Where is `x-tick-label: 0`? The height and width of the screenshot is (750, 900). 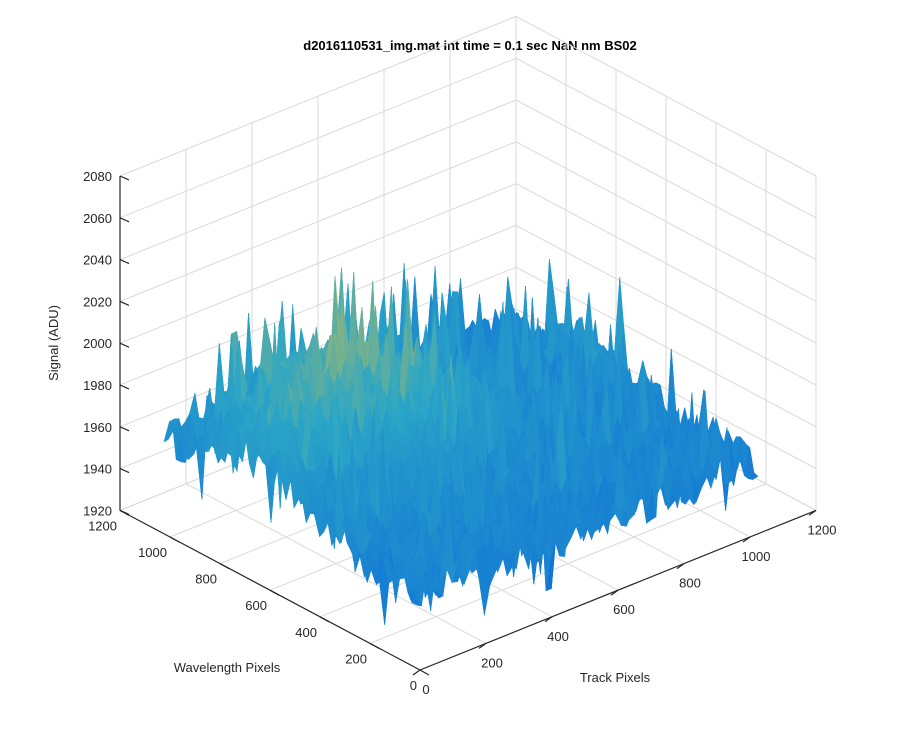
x-tick-label: 0 is located at coordinates (425, 689).